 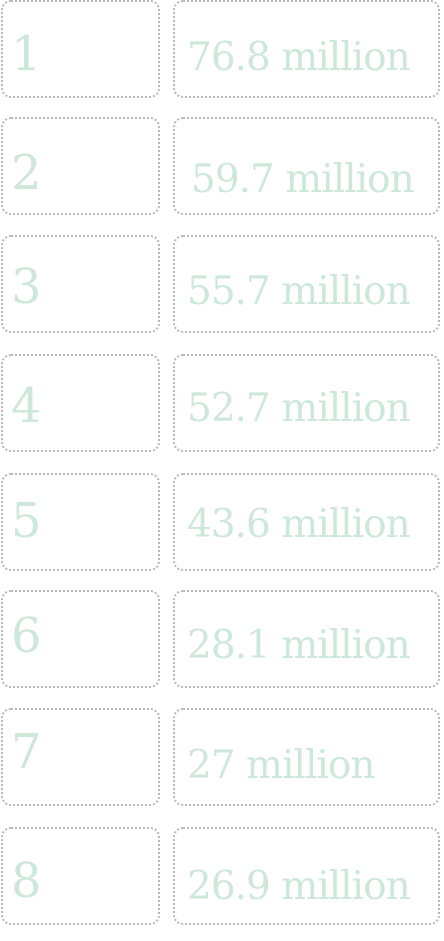 What do you see at coordinates (26, 406) in the screenshot?
I see `rank-number: 4` at bounding box center [26, 406].